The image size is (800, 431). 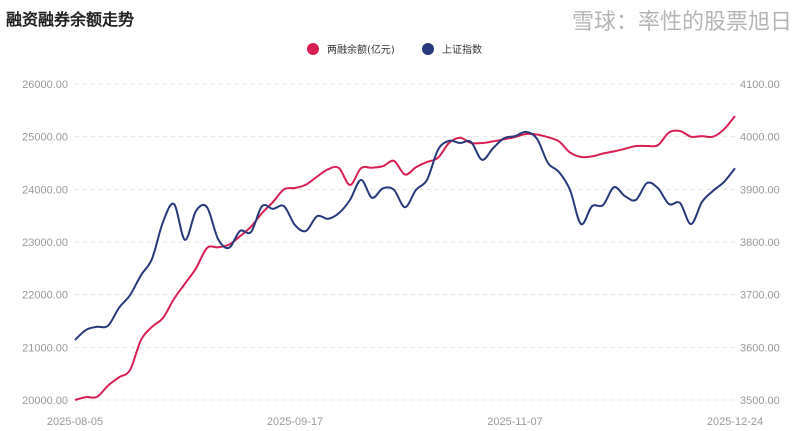 I want to click on x-tick-label: 2025-08-05, so click(x=75, y=422).